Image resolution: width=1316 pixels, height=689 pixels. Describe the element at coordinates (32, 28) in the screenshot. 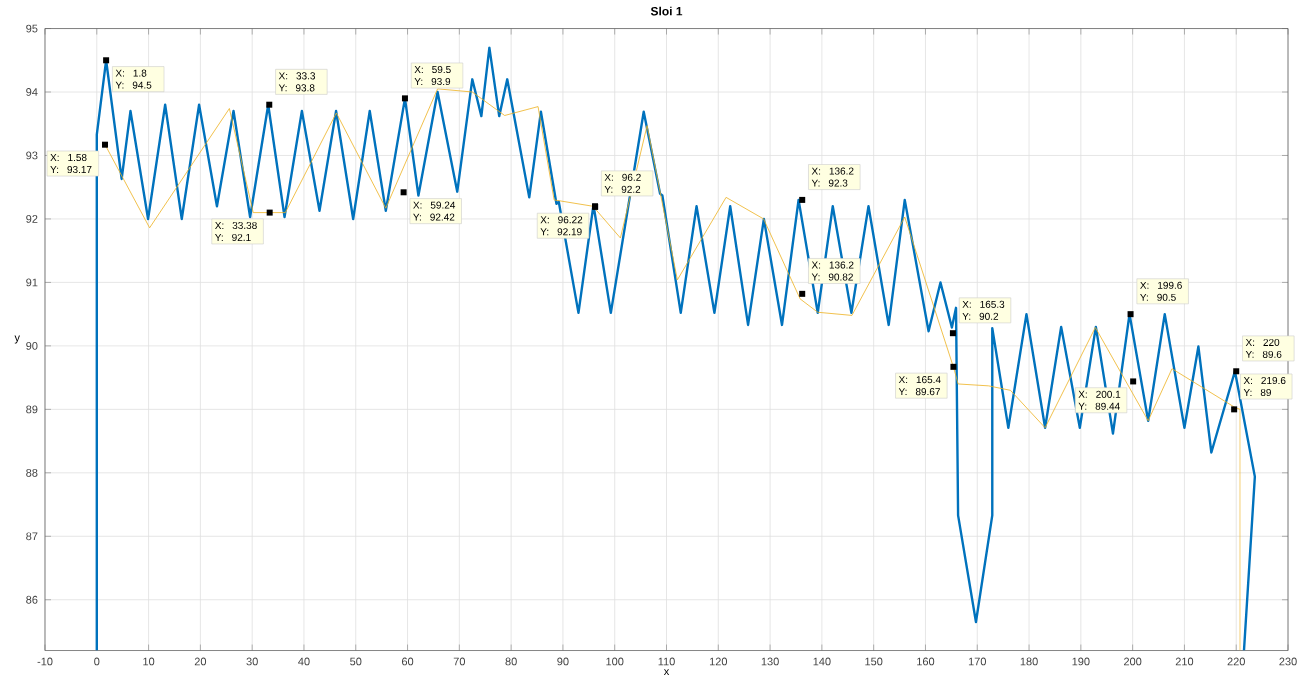

I see `y-tick-label: 95` at that location.